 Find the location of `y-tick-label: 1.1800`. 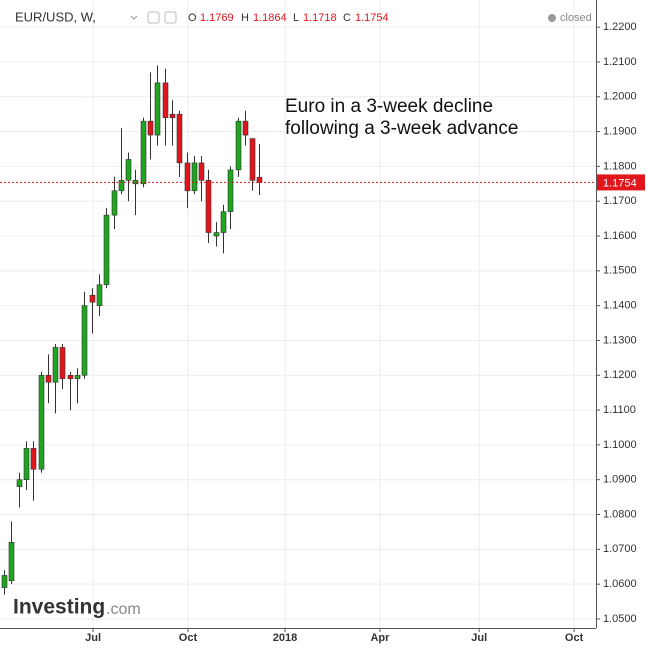

y-tick-label: 1.1800 is located at coordinates (620, 166).